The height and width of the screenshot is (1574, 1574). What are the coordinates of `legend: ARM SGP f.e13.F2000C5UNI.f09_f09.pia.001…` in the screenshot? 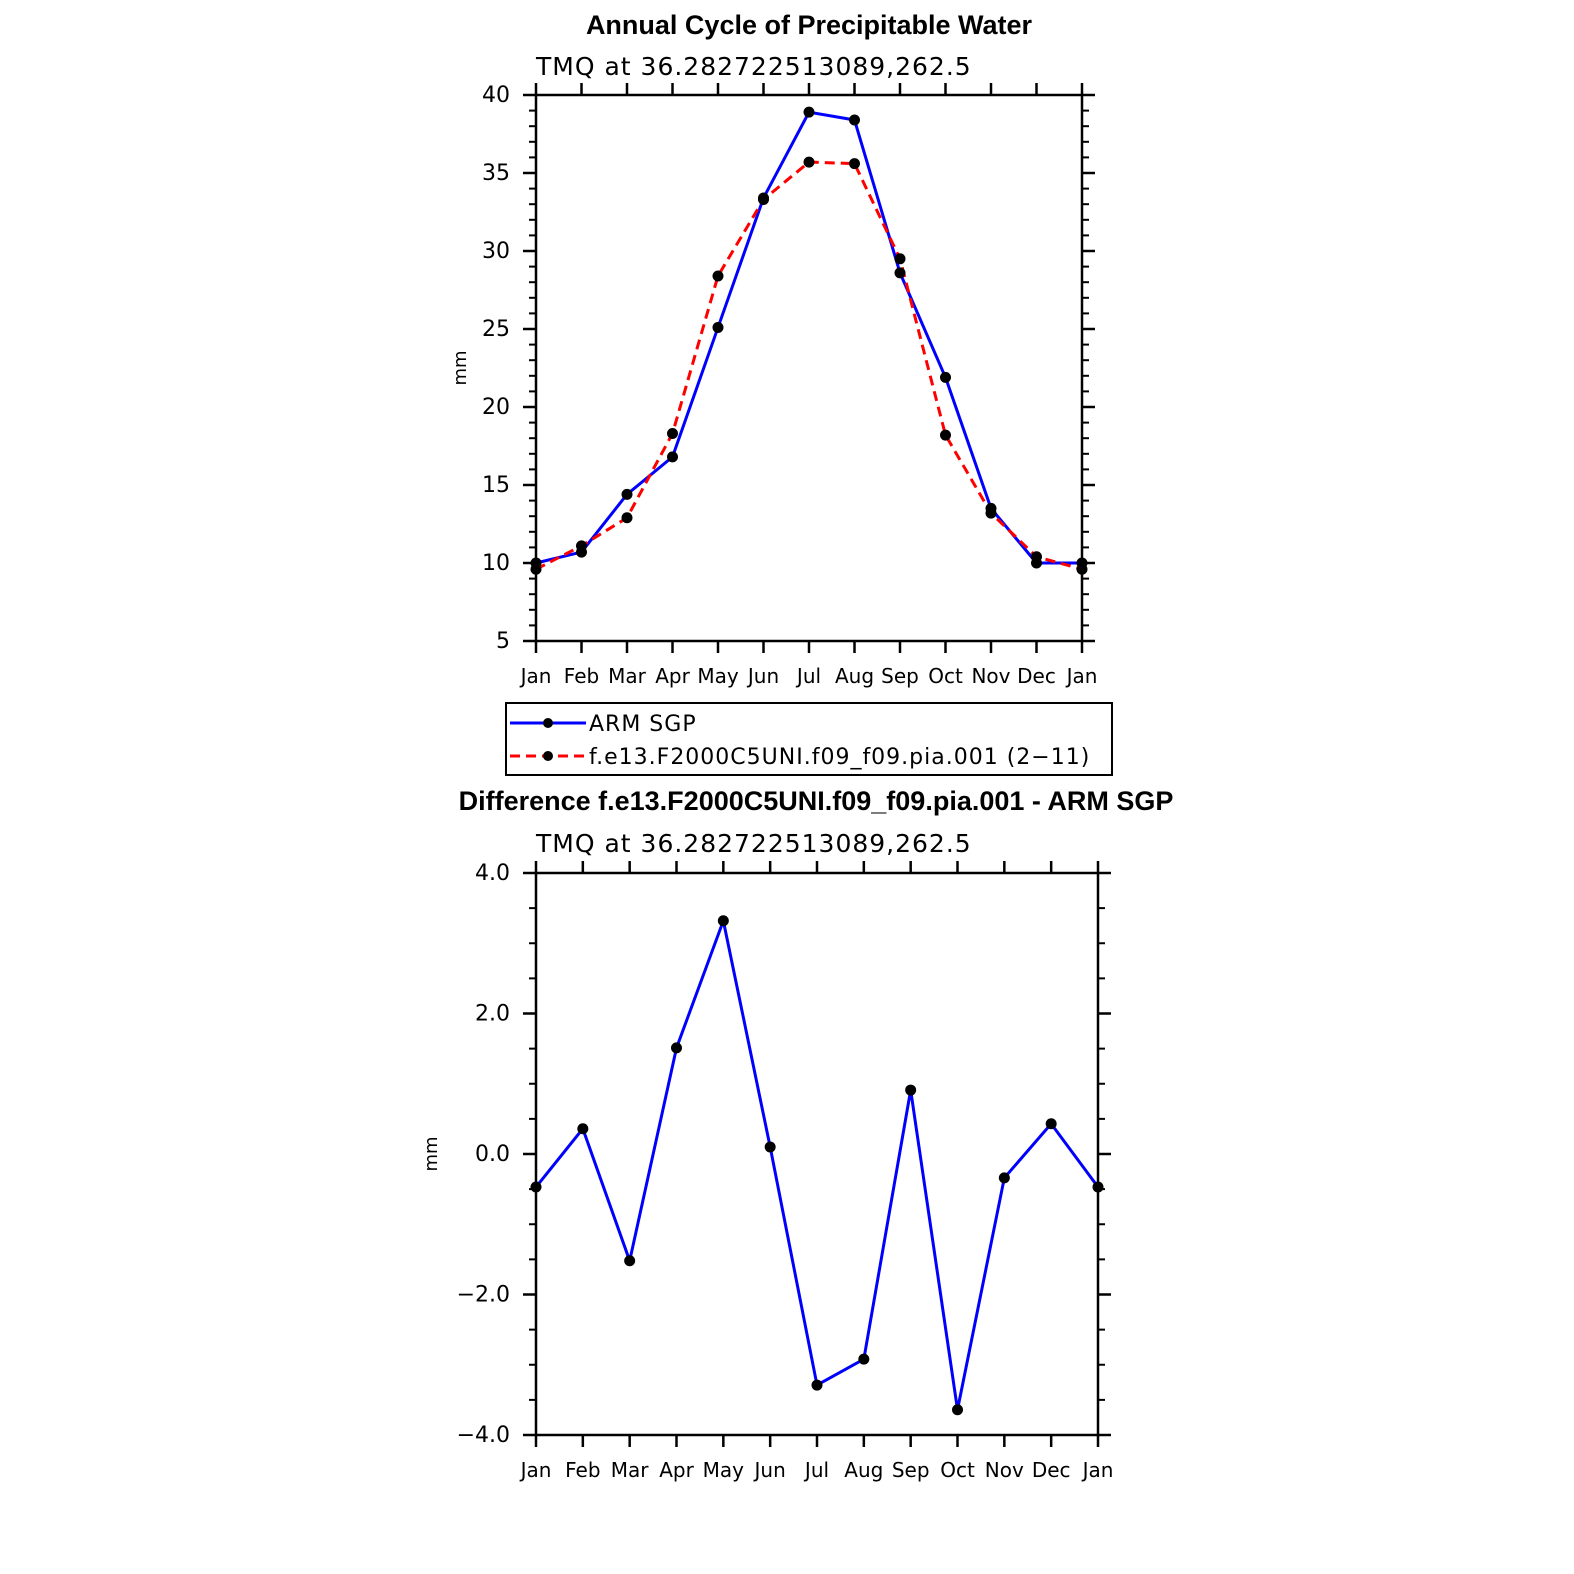 It's located at (809, 739).